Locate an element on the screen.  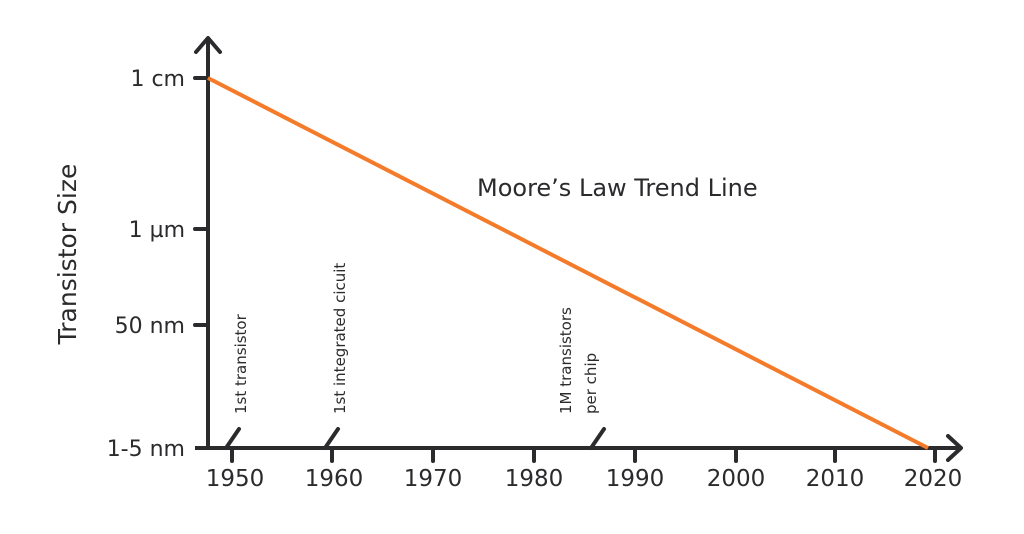
milestone-1m-transistors-line2: per chip is located at coordinates (591, 383).